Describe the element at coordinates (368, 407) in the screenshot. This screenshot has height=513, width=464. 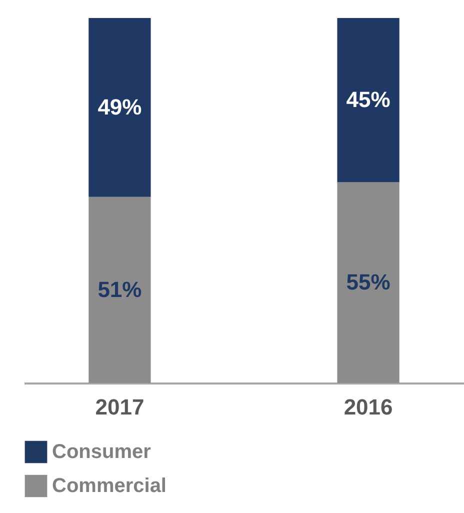
I see `x-tick-label: 2016` at that location.